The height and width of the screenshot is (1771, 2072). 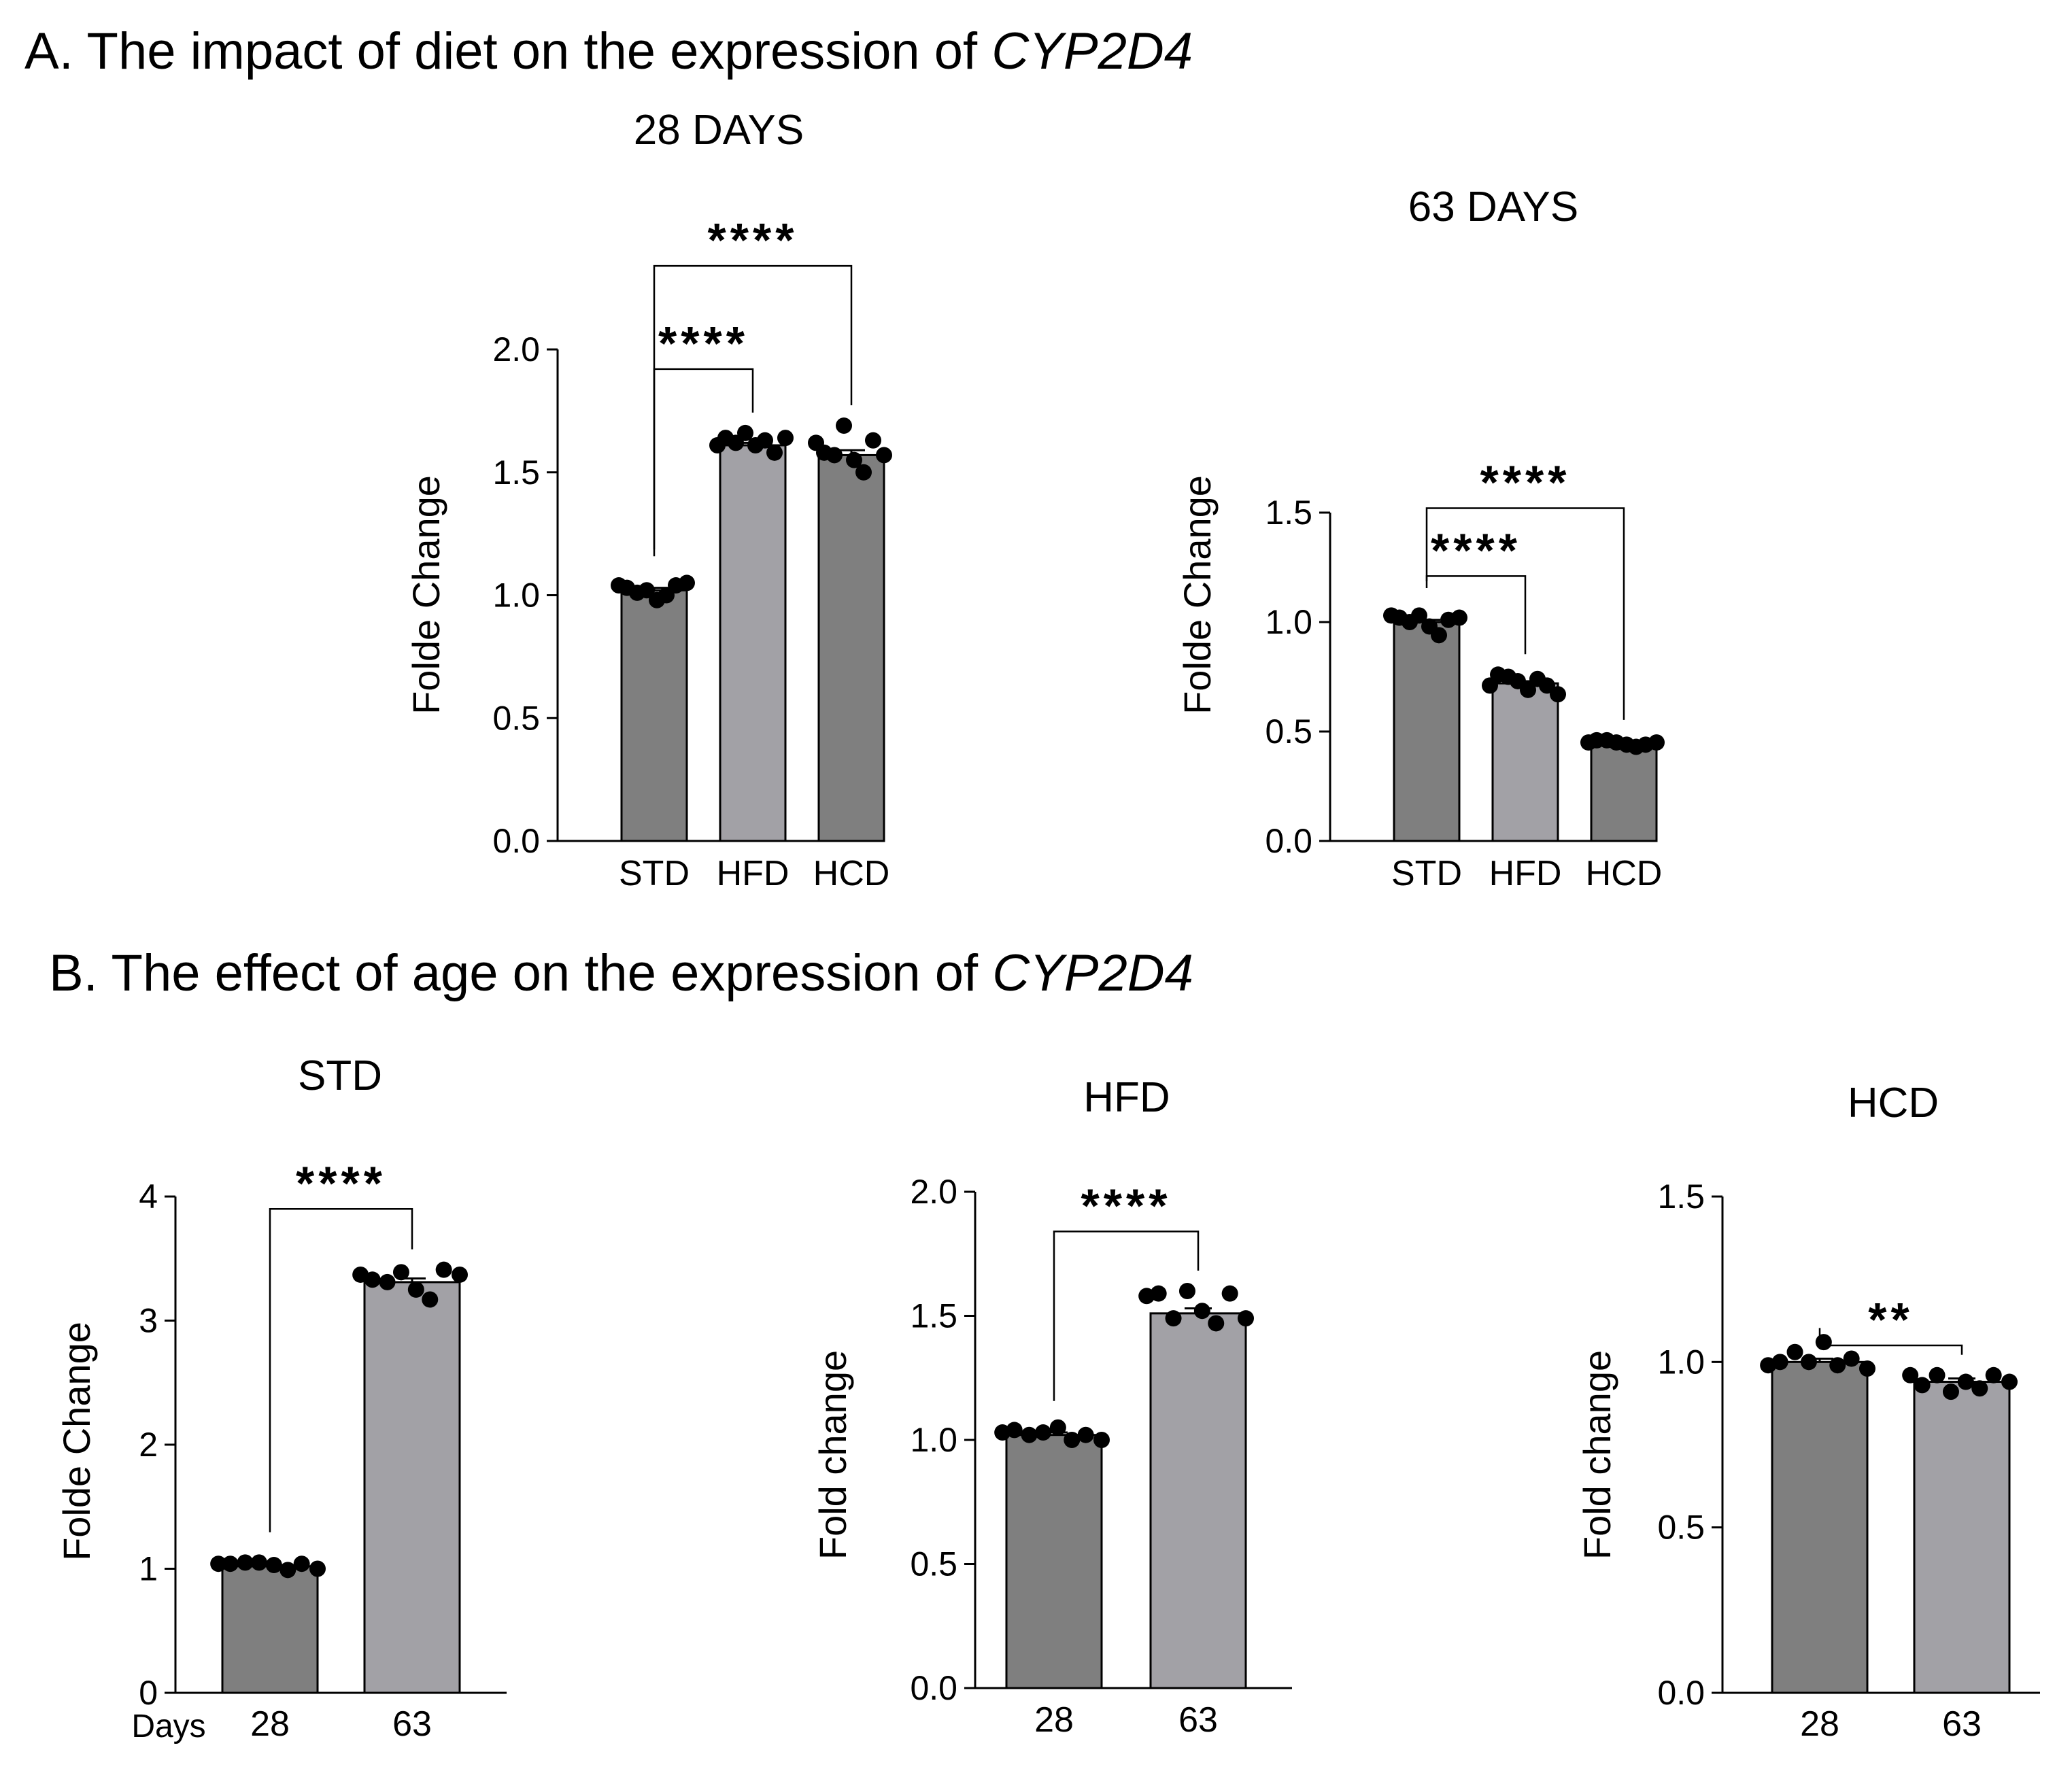 What do you see at coordinates (655, 873) in the screenshot?
I see `a-28days-x-tick-label: STD` at bounding box center [655, 873].